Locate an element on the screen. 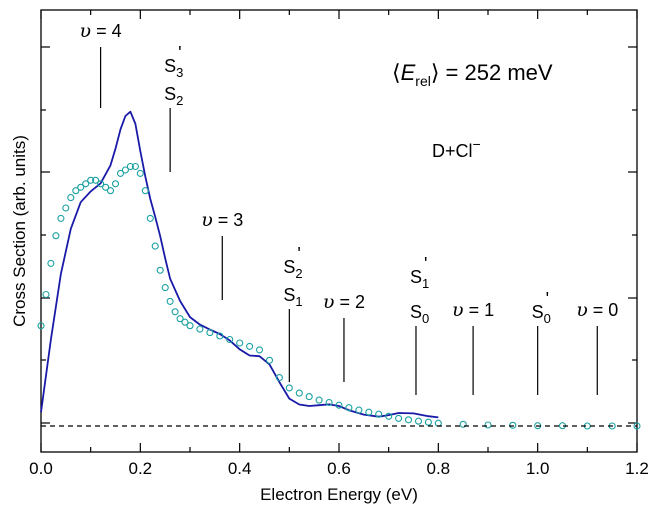  x-tick-label: 1.0 is located at coordinates (538, 468).